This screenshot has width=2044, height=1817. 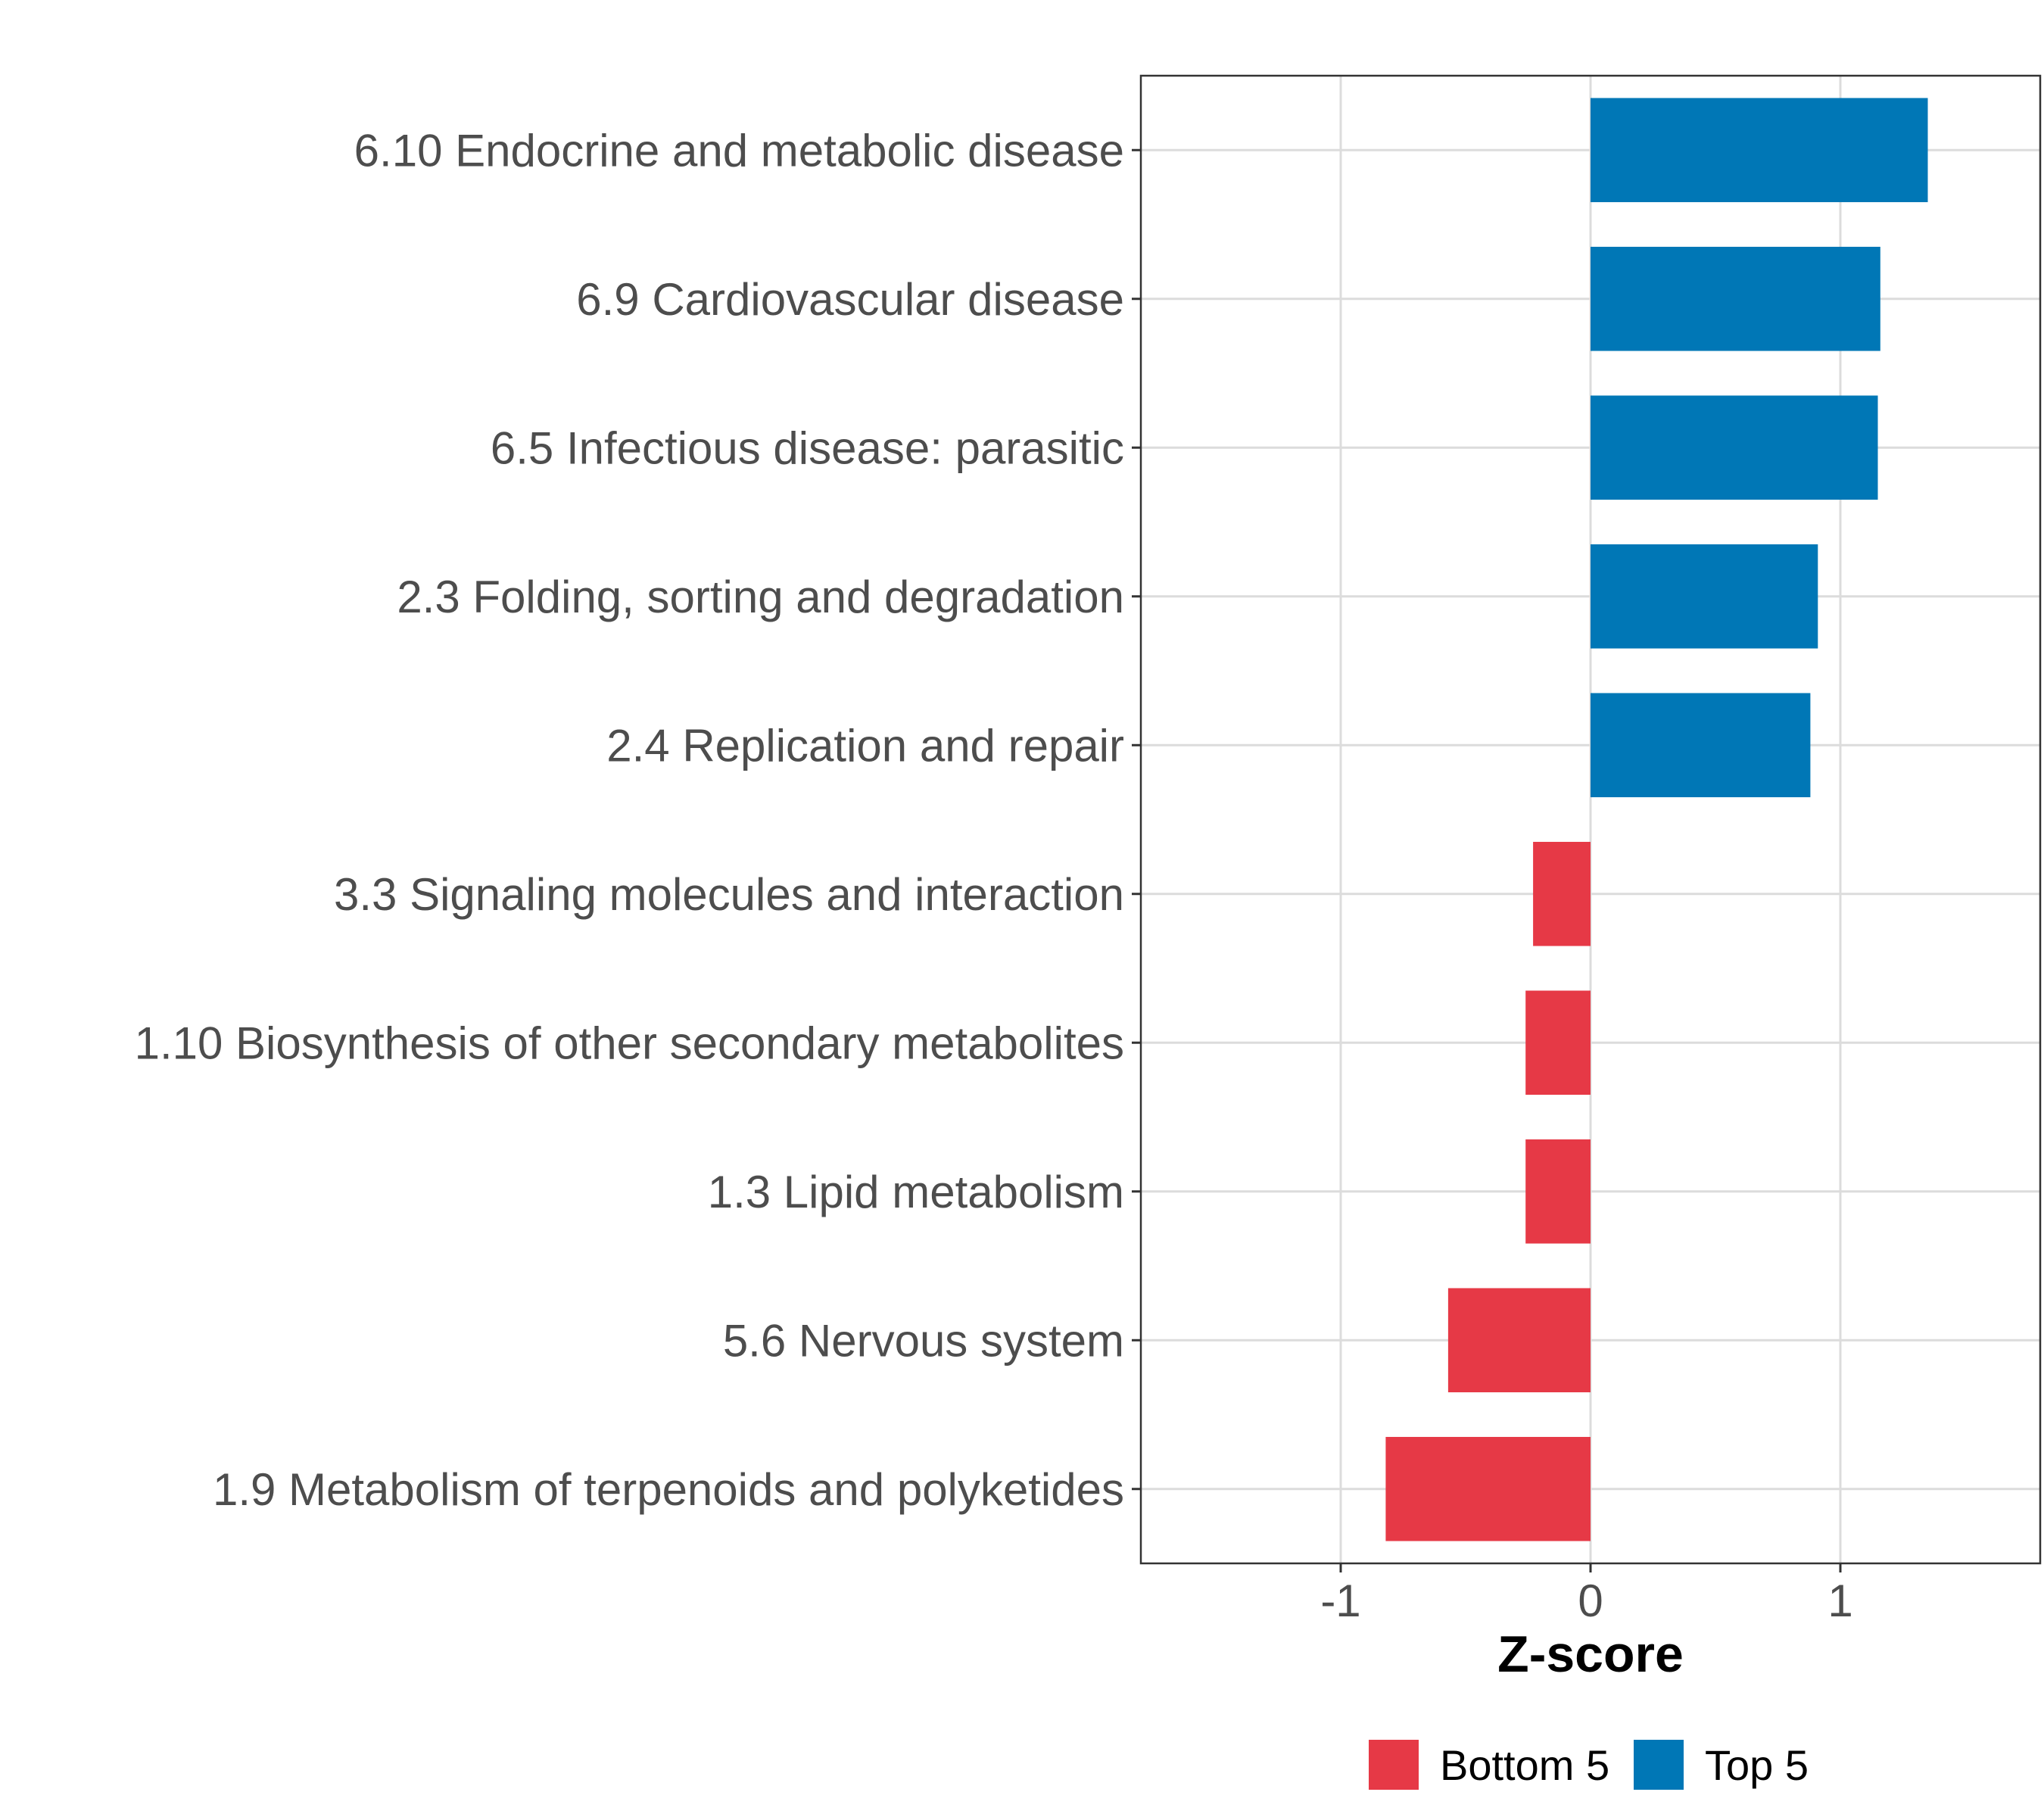 I want to click on legend-label: Bottom 5, so click(x=1524, y=1765).